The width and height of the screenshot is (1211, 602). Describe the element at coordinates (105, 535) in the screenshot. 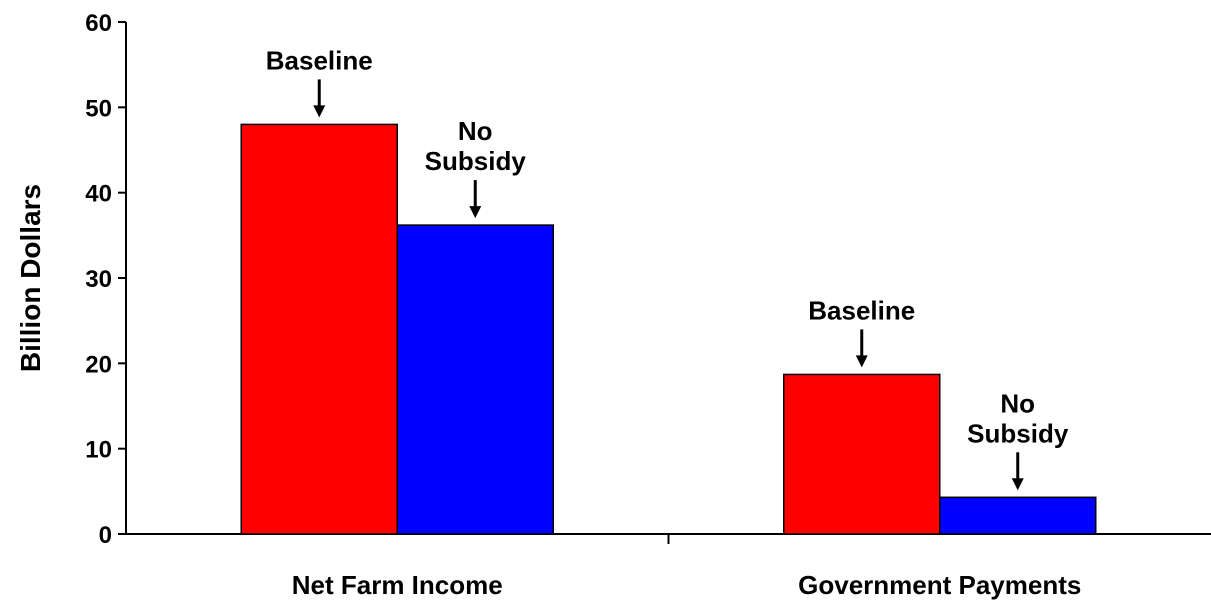

I see `y-tick-label: 0` at that location.